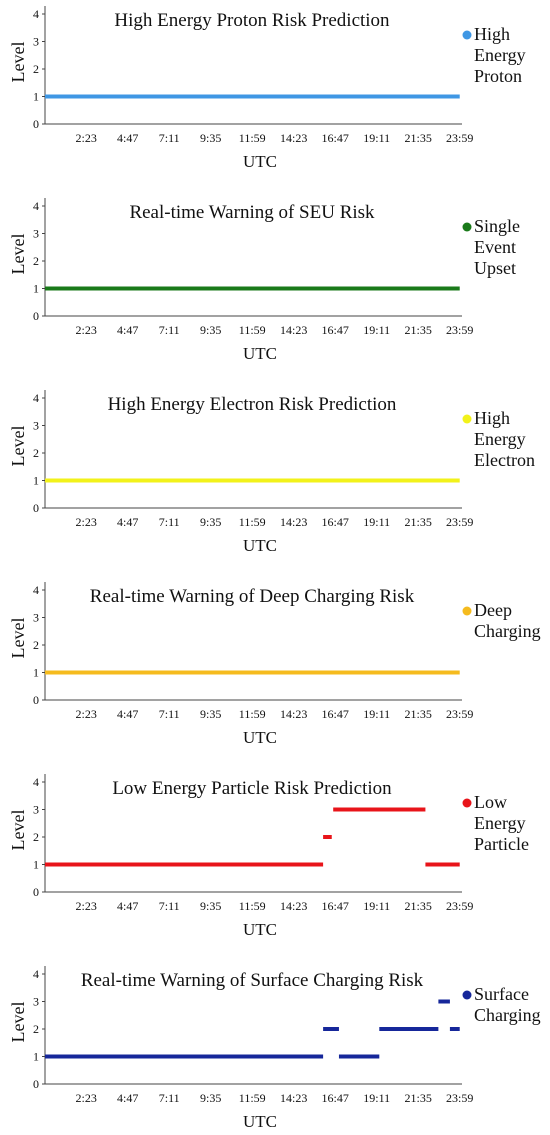  I want to click on chart-title: Real-time Warning of Deep Charging Risk, so click(252, 596).